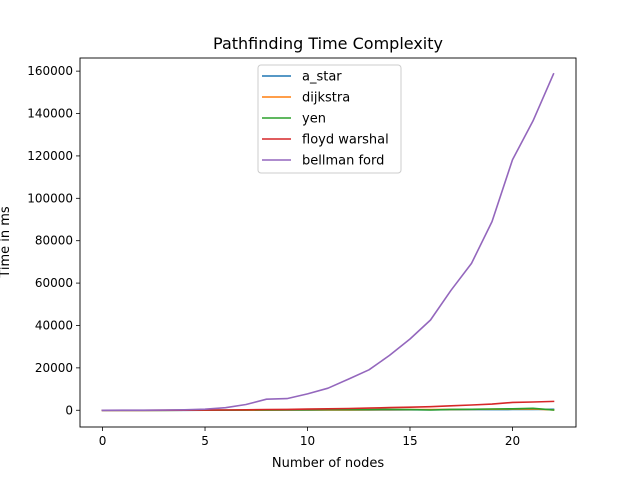 This screenshot has width=640, height=480. What do you see at coordinates (512, 441) in the screenshot?
I see `x-tick-label: 20` at bounding box center [512, 441].